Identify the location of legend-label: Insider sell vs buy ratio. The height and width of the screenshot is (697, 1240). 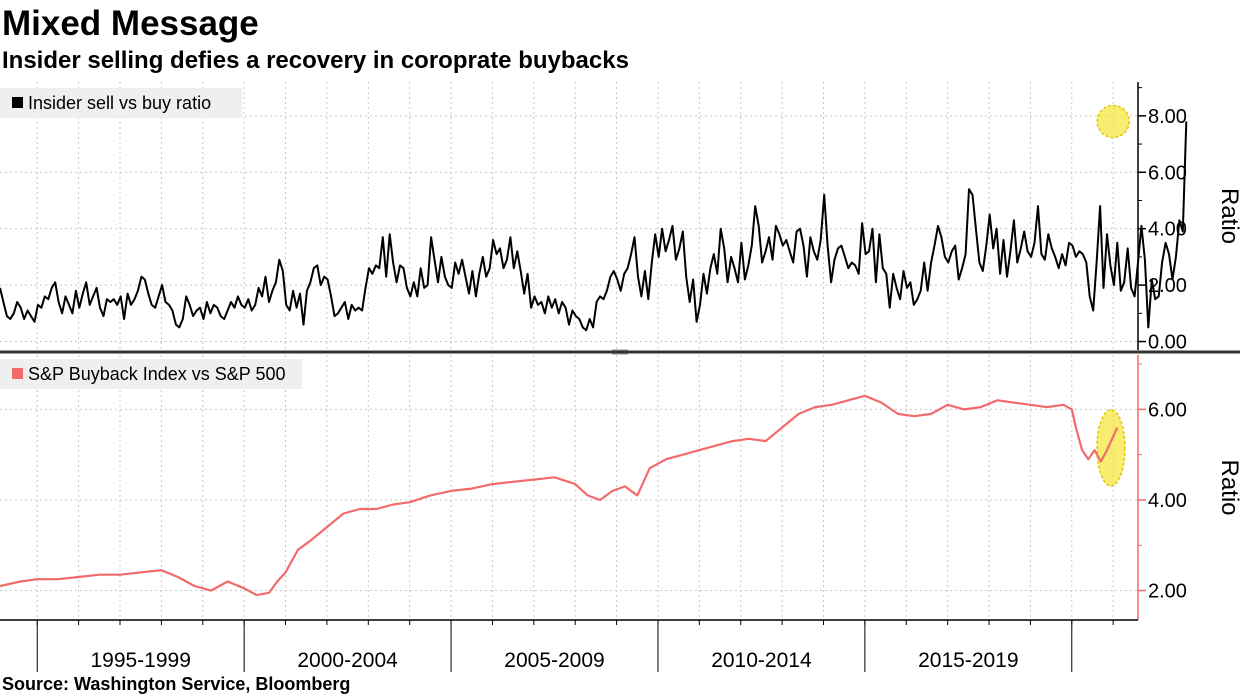
(119, 103).